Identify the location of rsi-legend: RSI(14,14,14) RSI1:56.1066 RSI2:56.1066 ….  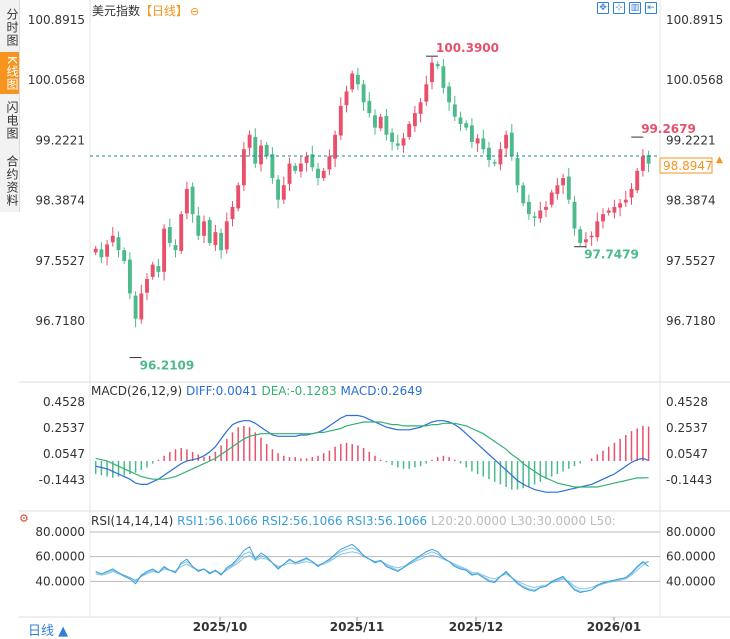
(353, 521).